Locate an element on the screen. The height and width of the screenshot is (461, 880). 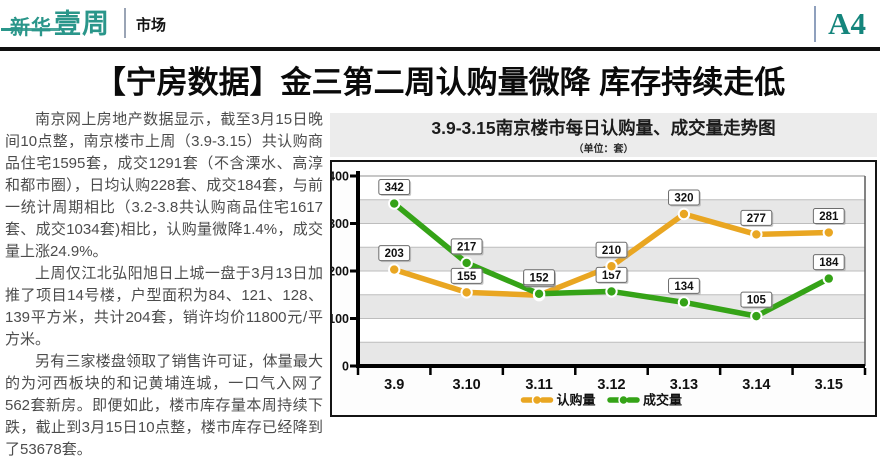
page-number-block: A4 is located at coordinates (840, 24).